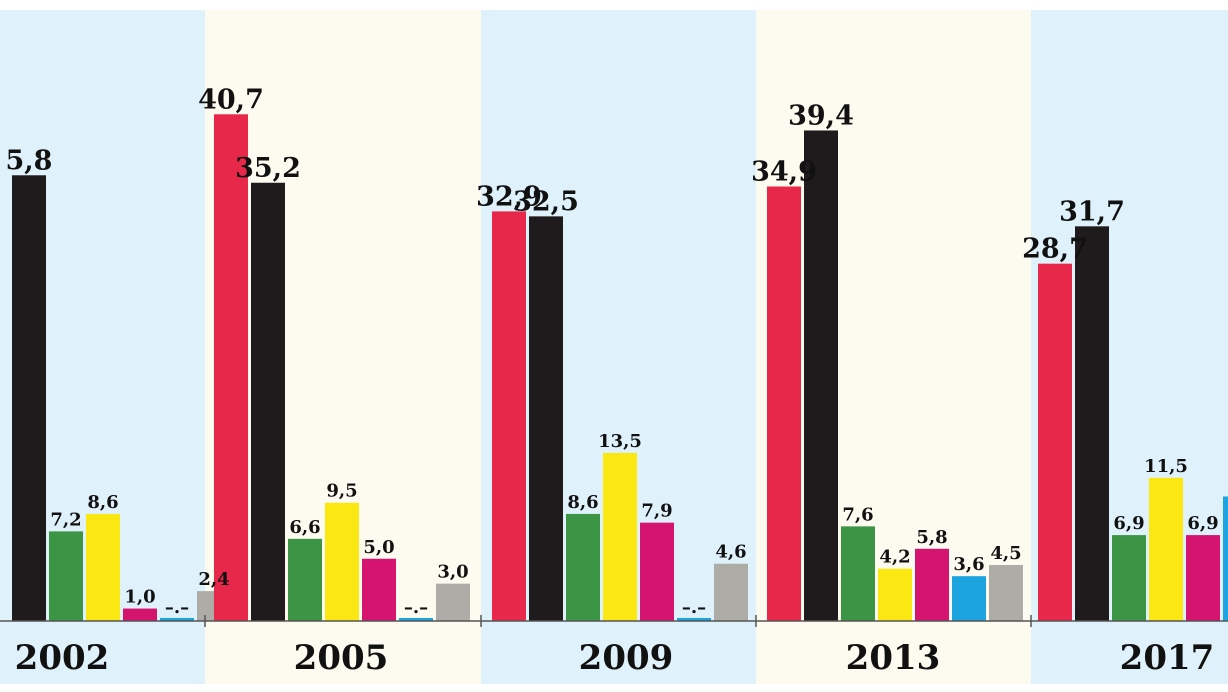  I want to click on year-label-2009: 2009, so click(626, 658).